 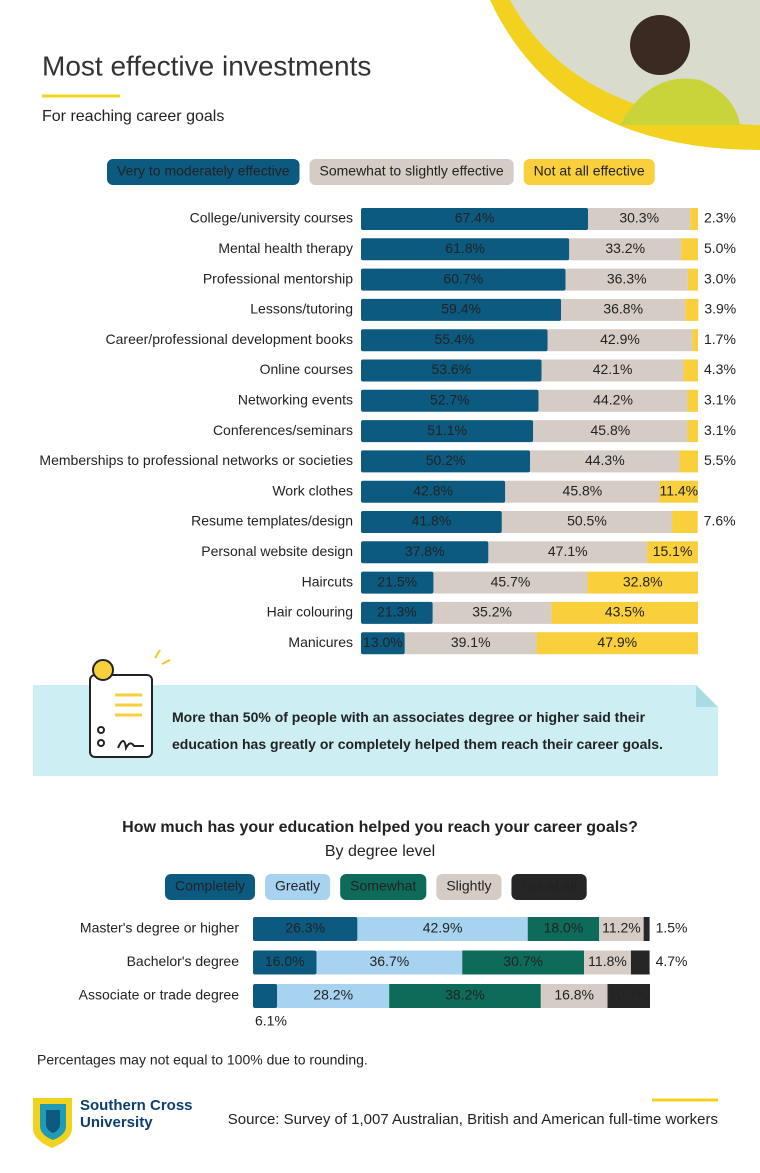 I want to click on legend-label: Slightly, so click(x=468, y=886).